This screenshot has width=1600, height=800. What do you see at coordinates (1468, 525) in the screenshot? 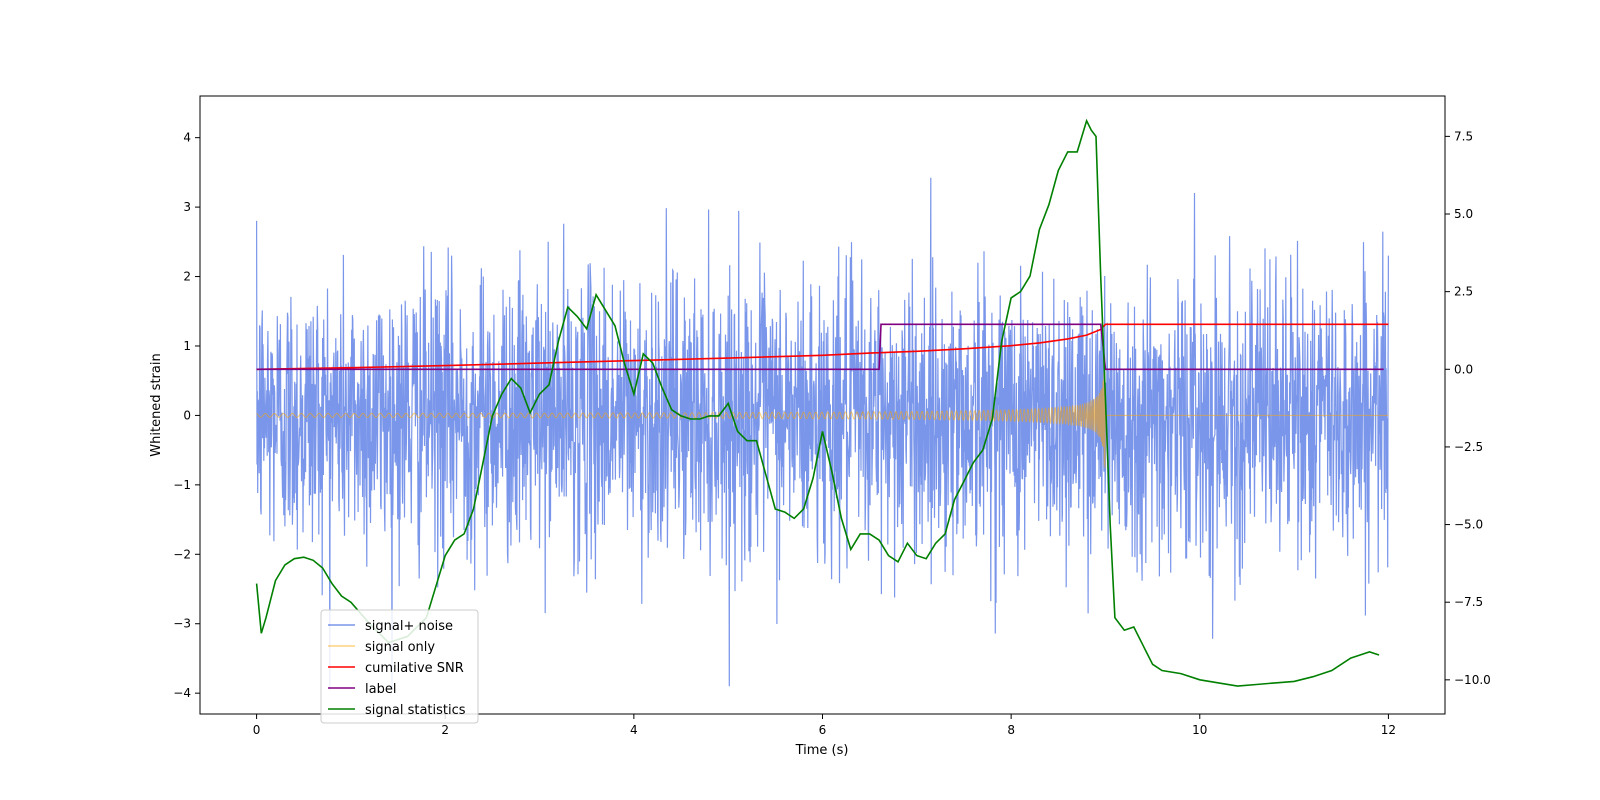
I see `y-right-tick-label: −5.0` at bounding box center [1468, 525].